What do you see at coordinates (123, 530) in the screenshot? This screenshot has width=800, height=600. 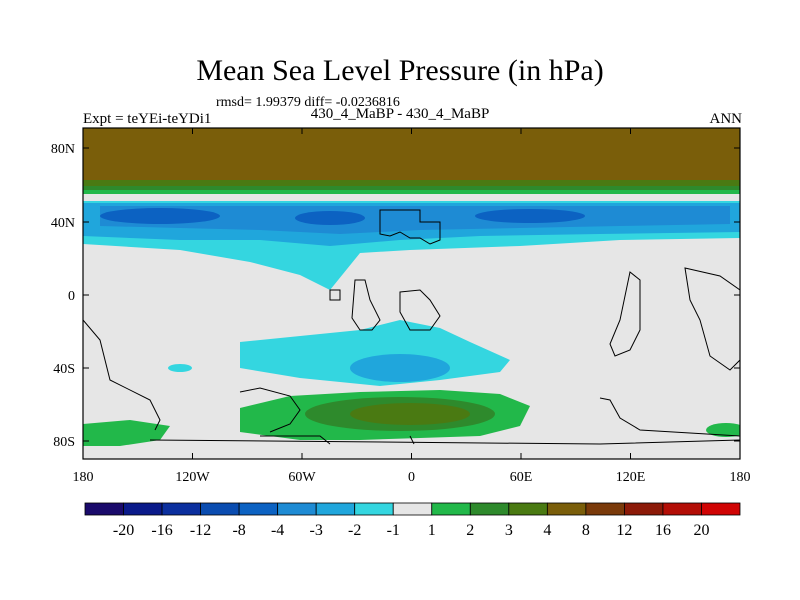 I see `colorbar-label: -20` at bounding box center [123, 530].